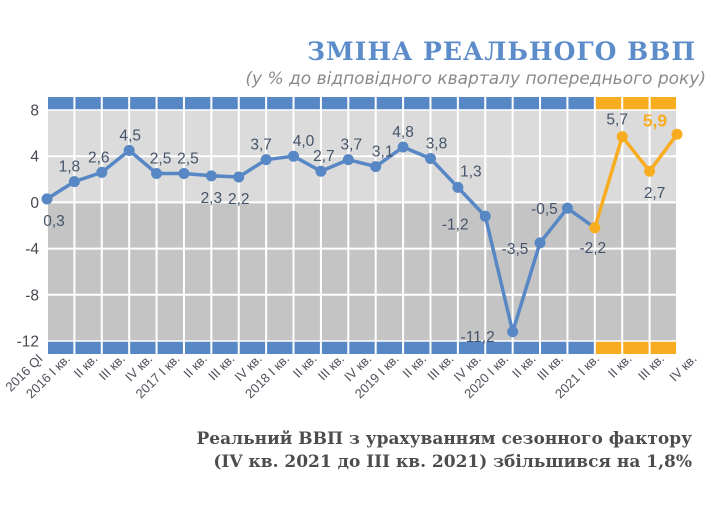 This screenshot has width=720, height=512. Describe the element at coordinates (617, 120) in the screenshot. I see `data-point-label: 5,7` at that location.